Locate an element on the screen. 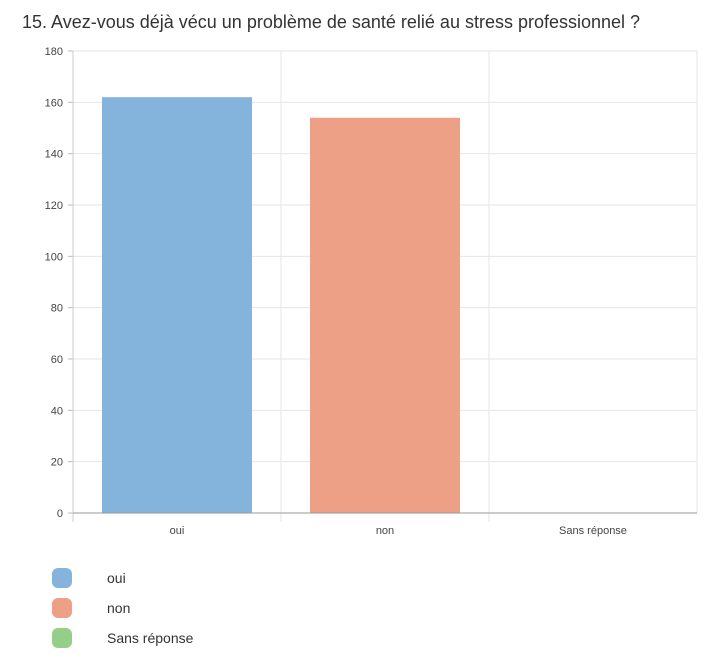 The height and width of the screenshot is (654, 720). y-tick-label: 120 is located at coordinates (54, 206).